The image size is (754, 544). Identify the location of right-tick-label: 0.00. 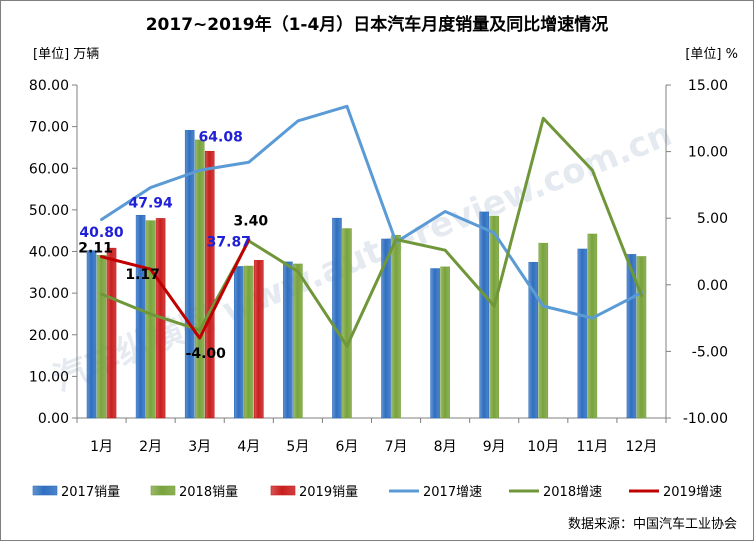
(712, 286).